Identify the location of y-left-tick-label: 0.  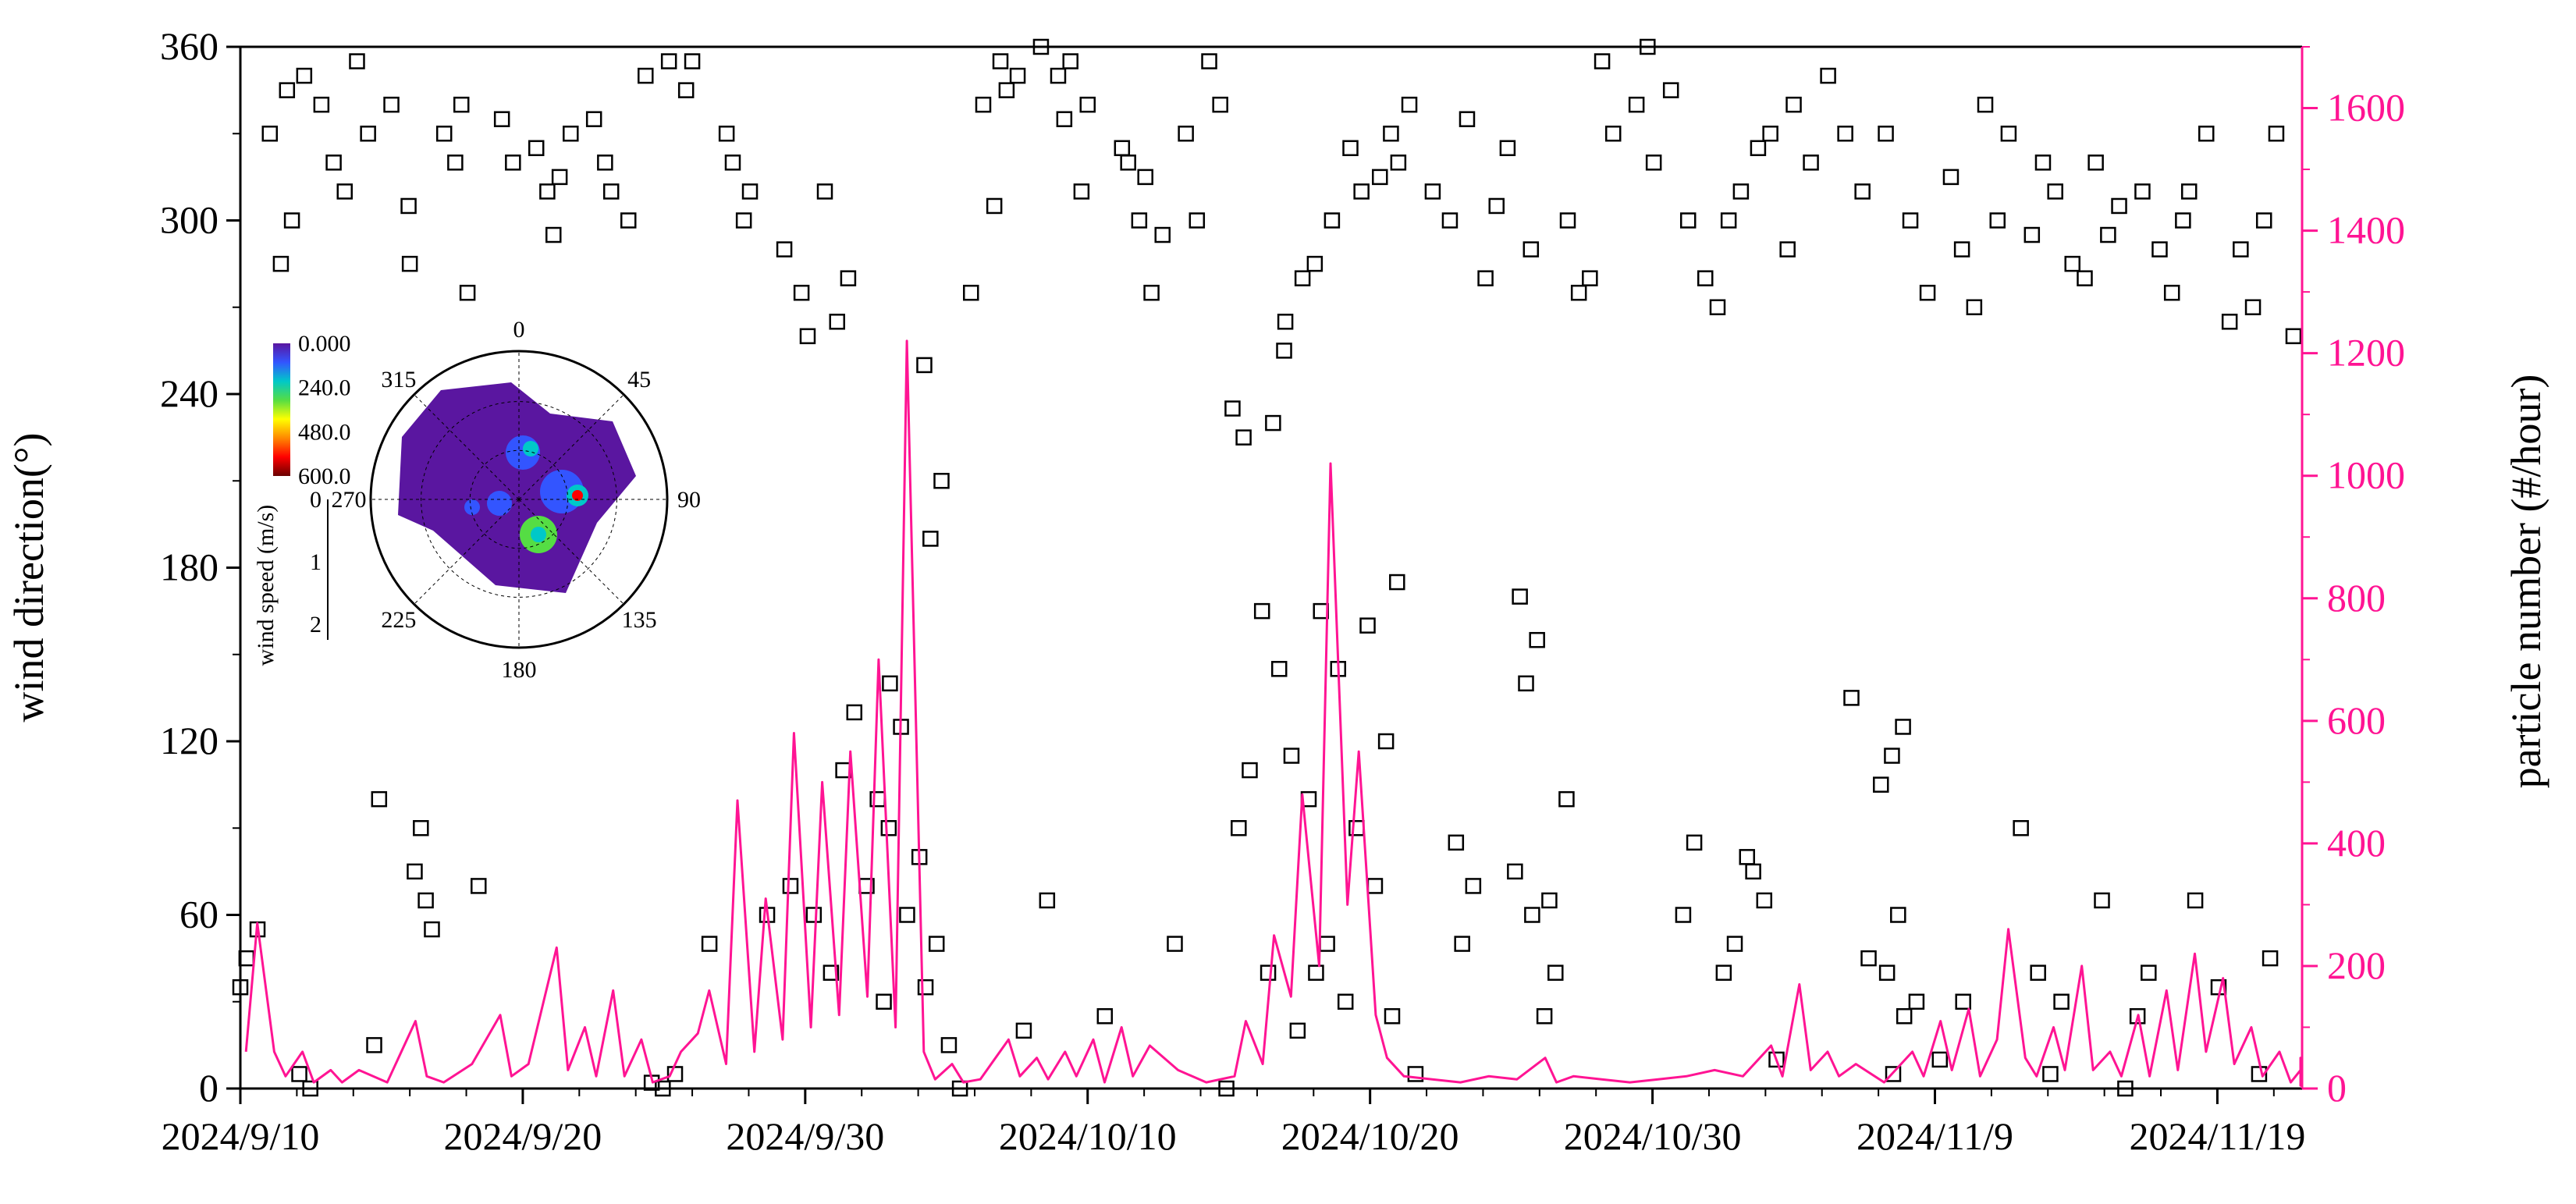
(209, 1088).